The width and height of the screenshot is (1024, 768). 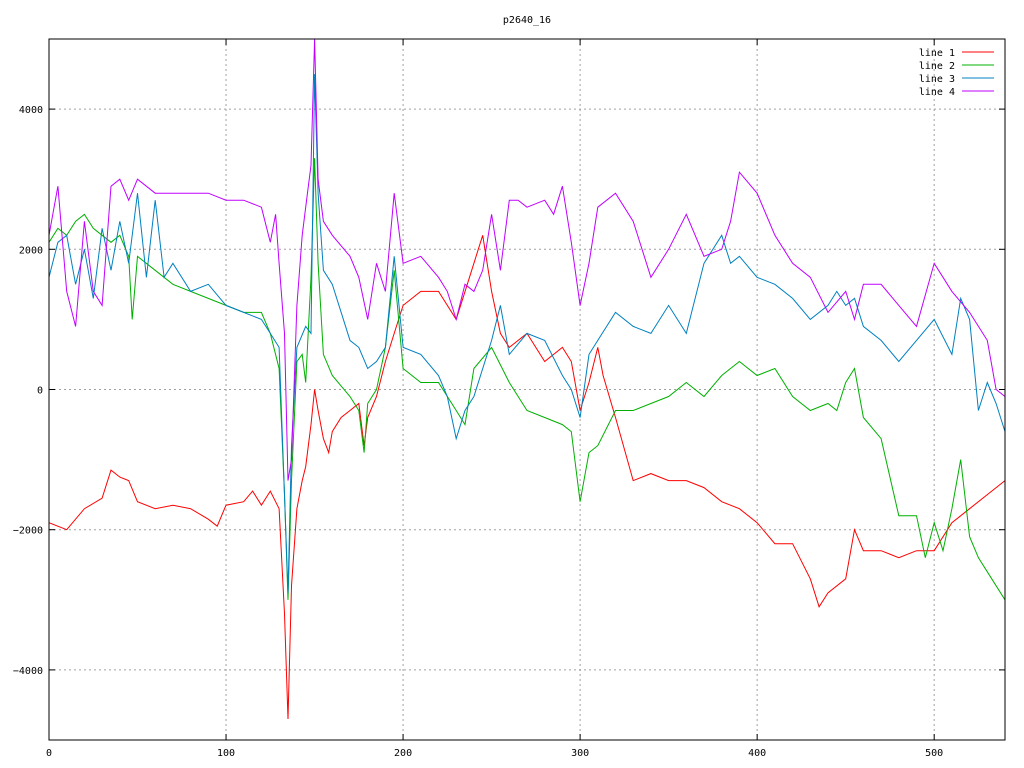 I want to click on x-tick-label: 300, so click(x=580, y=753).